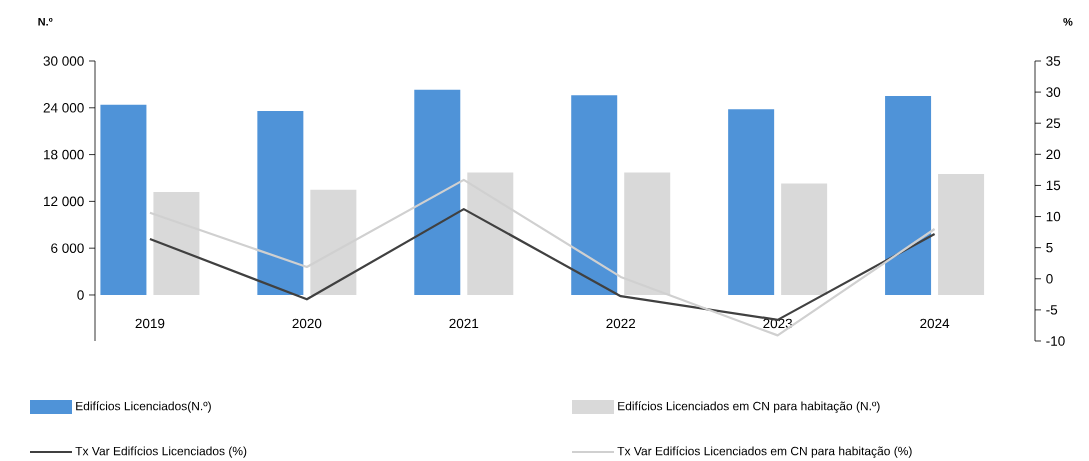 The width and height of the screenshot is (1089, 461). What do you see at coordinates (935, 323) in the screenshot?
I see `x-tick-label: 2024` at bounding box center [935, 323].